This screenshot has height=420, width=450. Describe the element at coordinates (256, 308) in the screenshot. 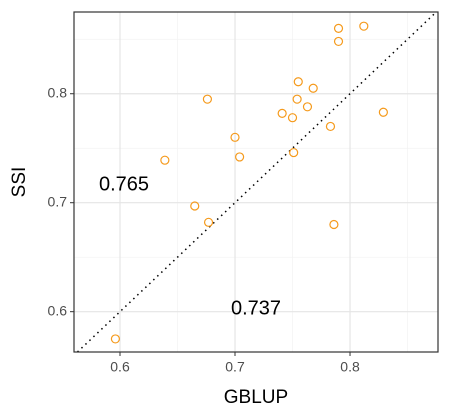

I see `annotation: 0.737` at that location.